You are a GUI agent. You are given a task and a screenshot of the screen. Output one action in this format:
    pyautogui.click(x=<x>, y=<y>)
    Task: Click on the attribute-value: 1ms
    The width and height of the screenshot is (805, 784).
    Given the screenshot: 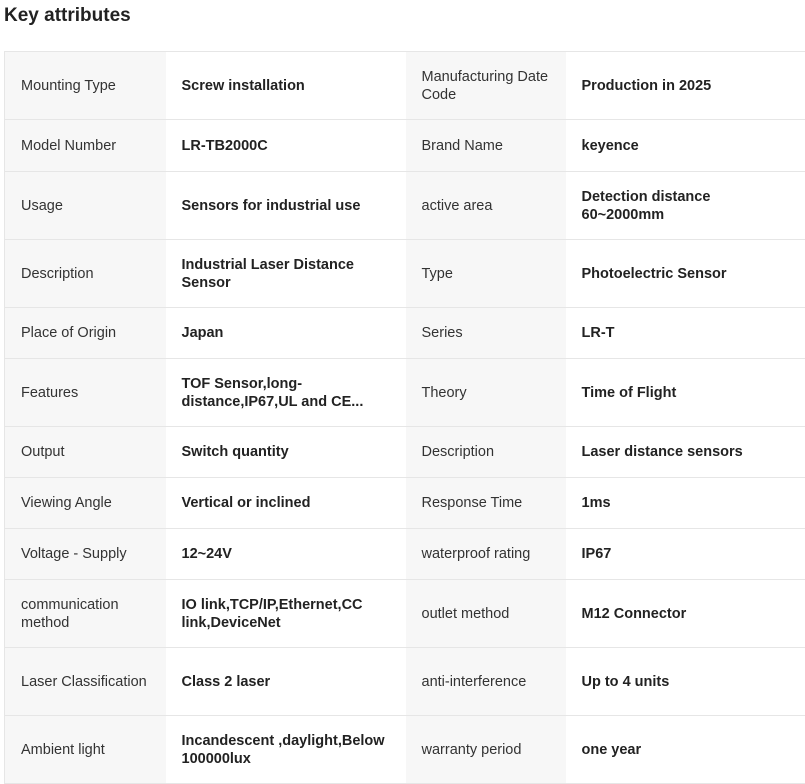 What is the action you would take?
    pyautogui.click(x=685, y=503)
    